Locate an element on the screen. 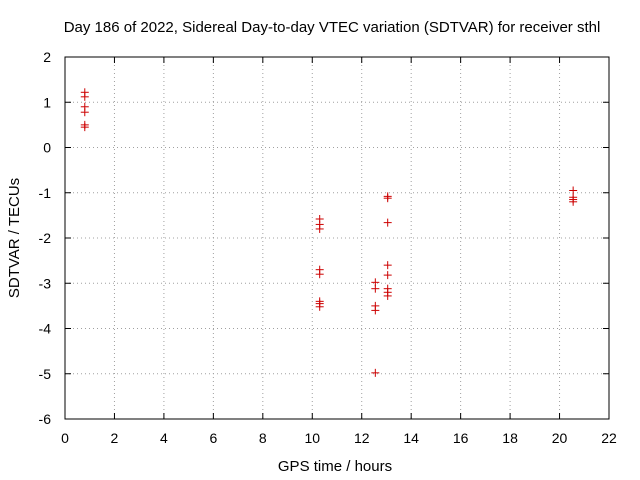  y-tick-label: -2 is located at coordinates (45, 238).